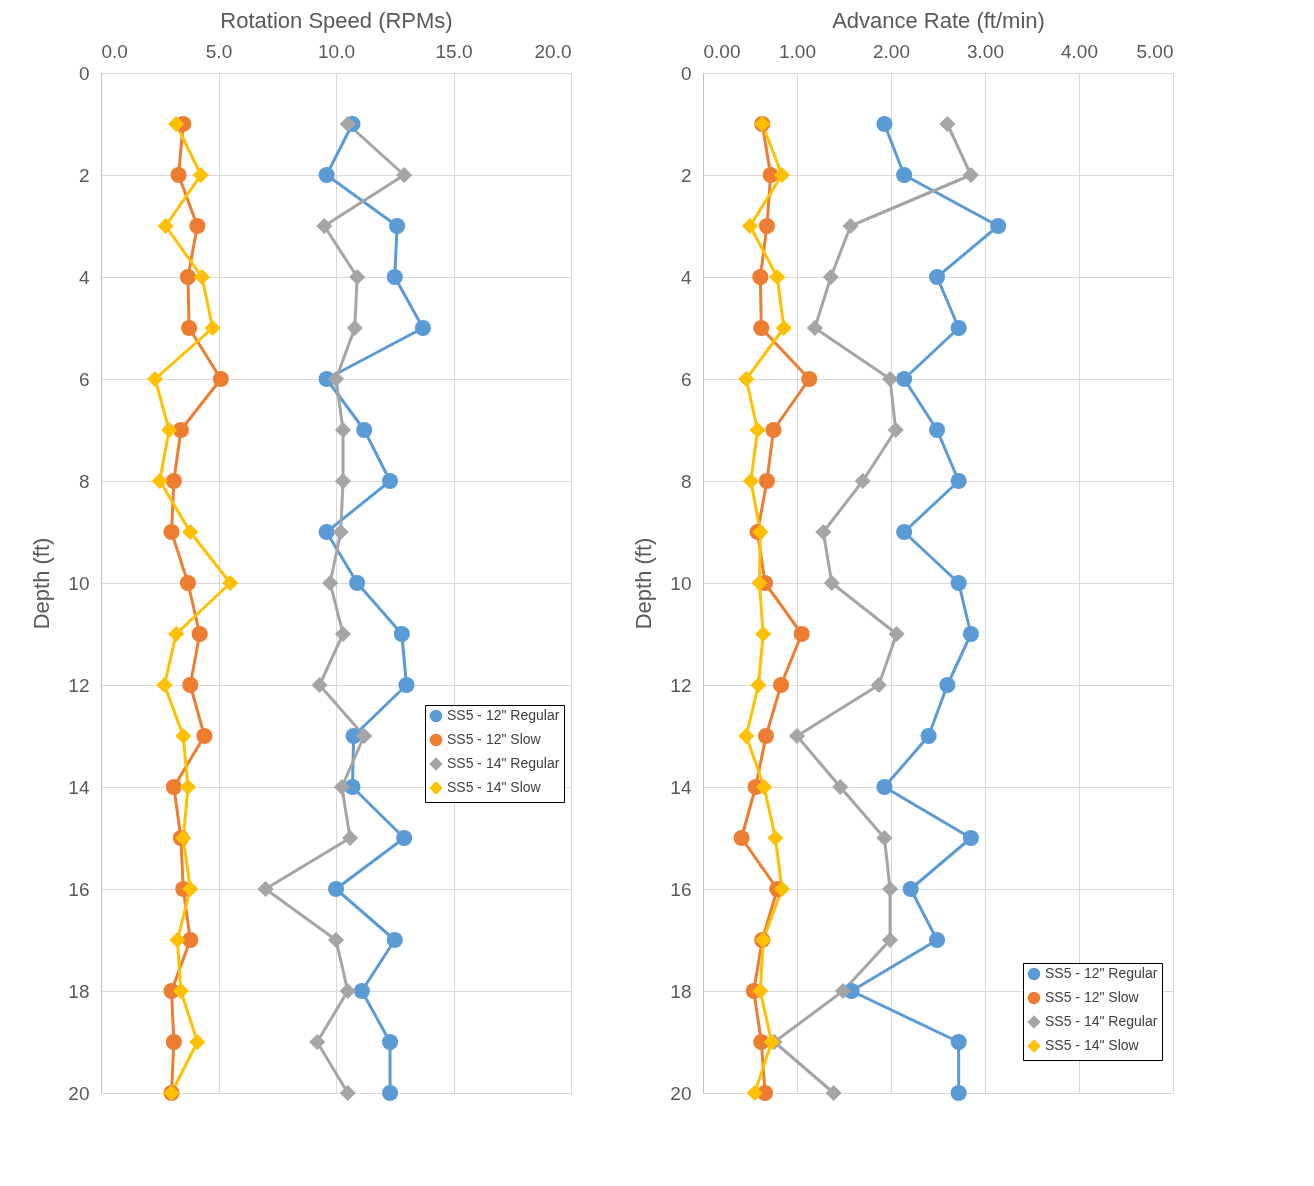 This screenshot has width=1314, height=1186. I want to click on x-axis-title: Advance Rate (ft/min), so click(938, 20).